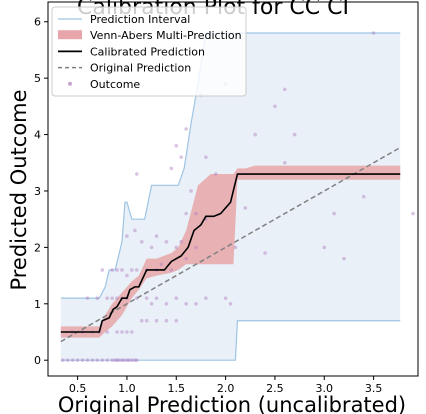  Describe the element at coordinates (374, 388) in the screenshot. I see `x-tick-label: 3.5` at that location.